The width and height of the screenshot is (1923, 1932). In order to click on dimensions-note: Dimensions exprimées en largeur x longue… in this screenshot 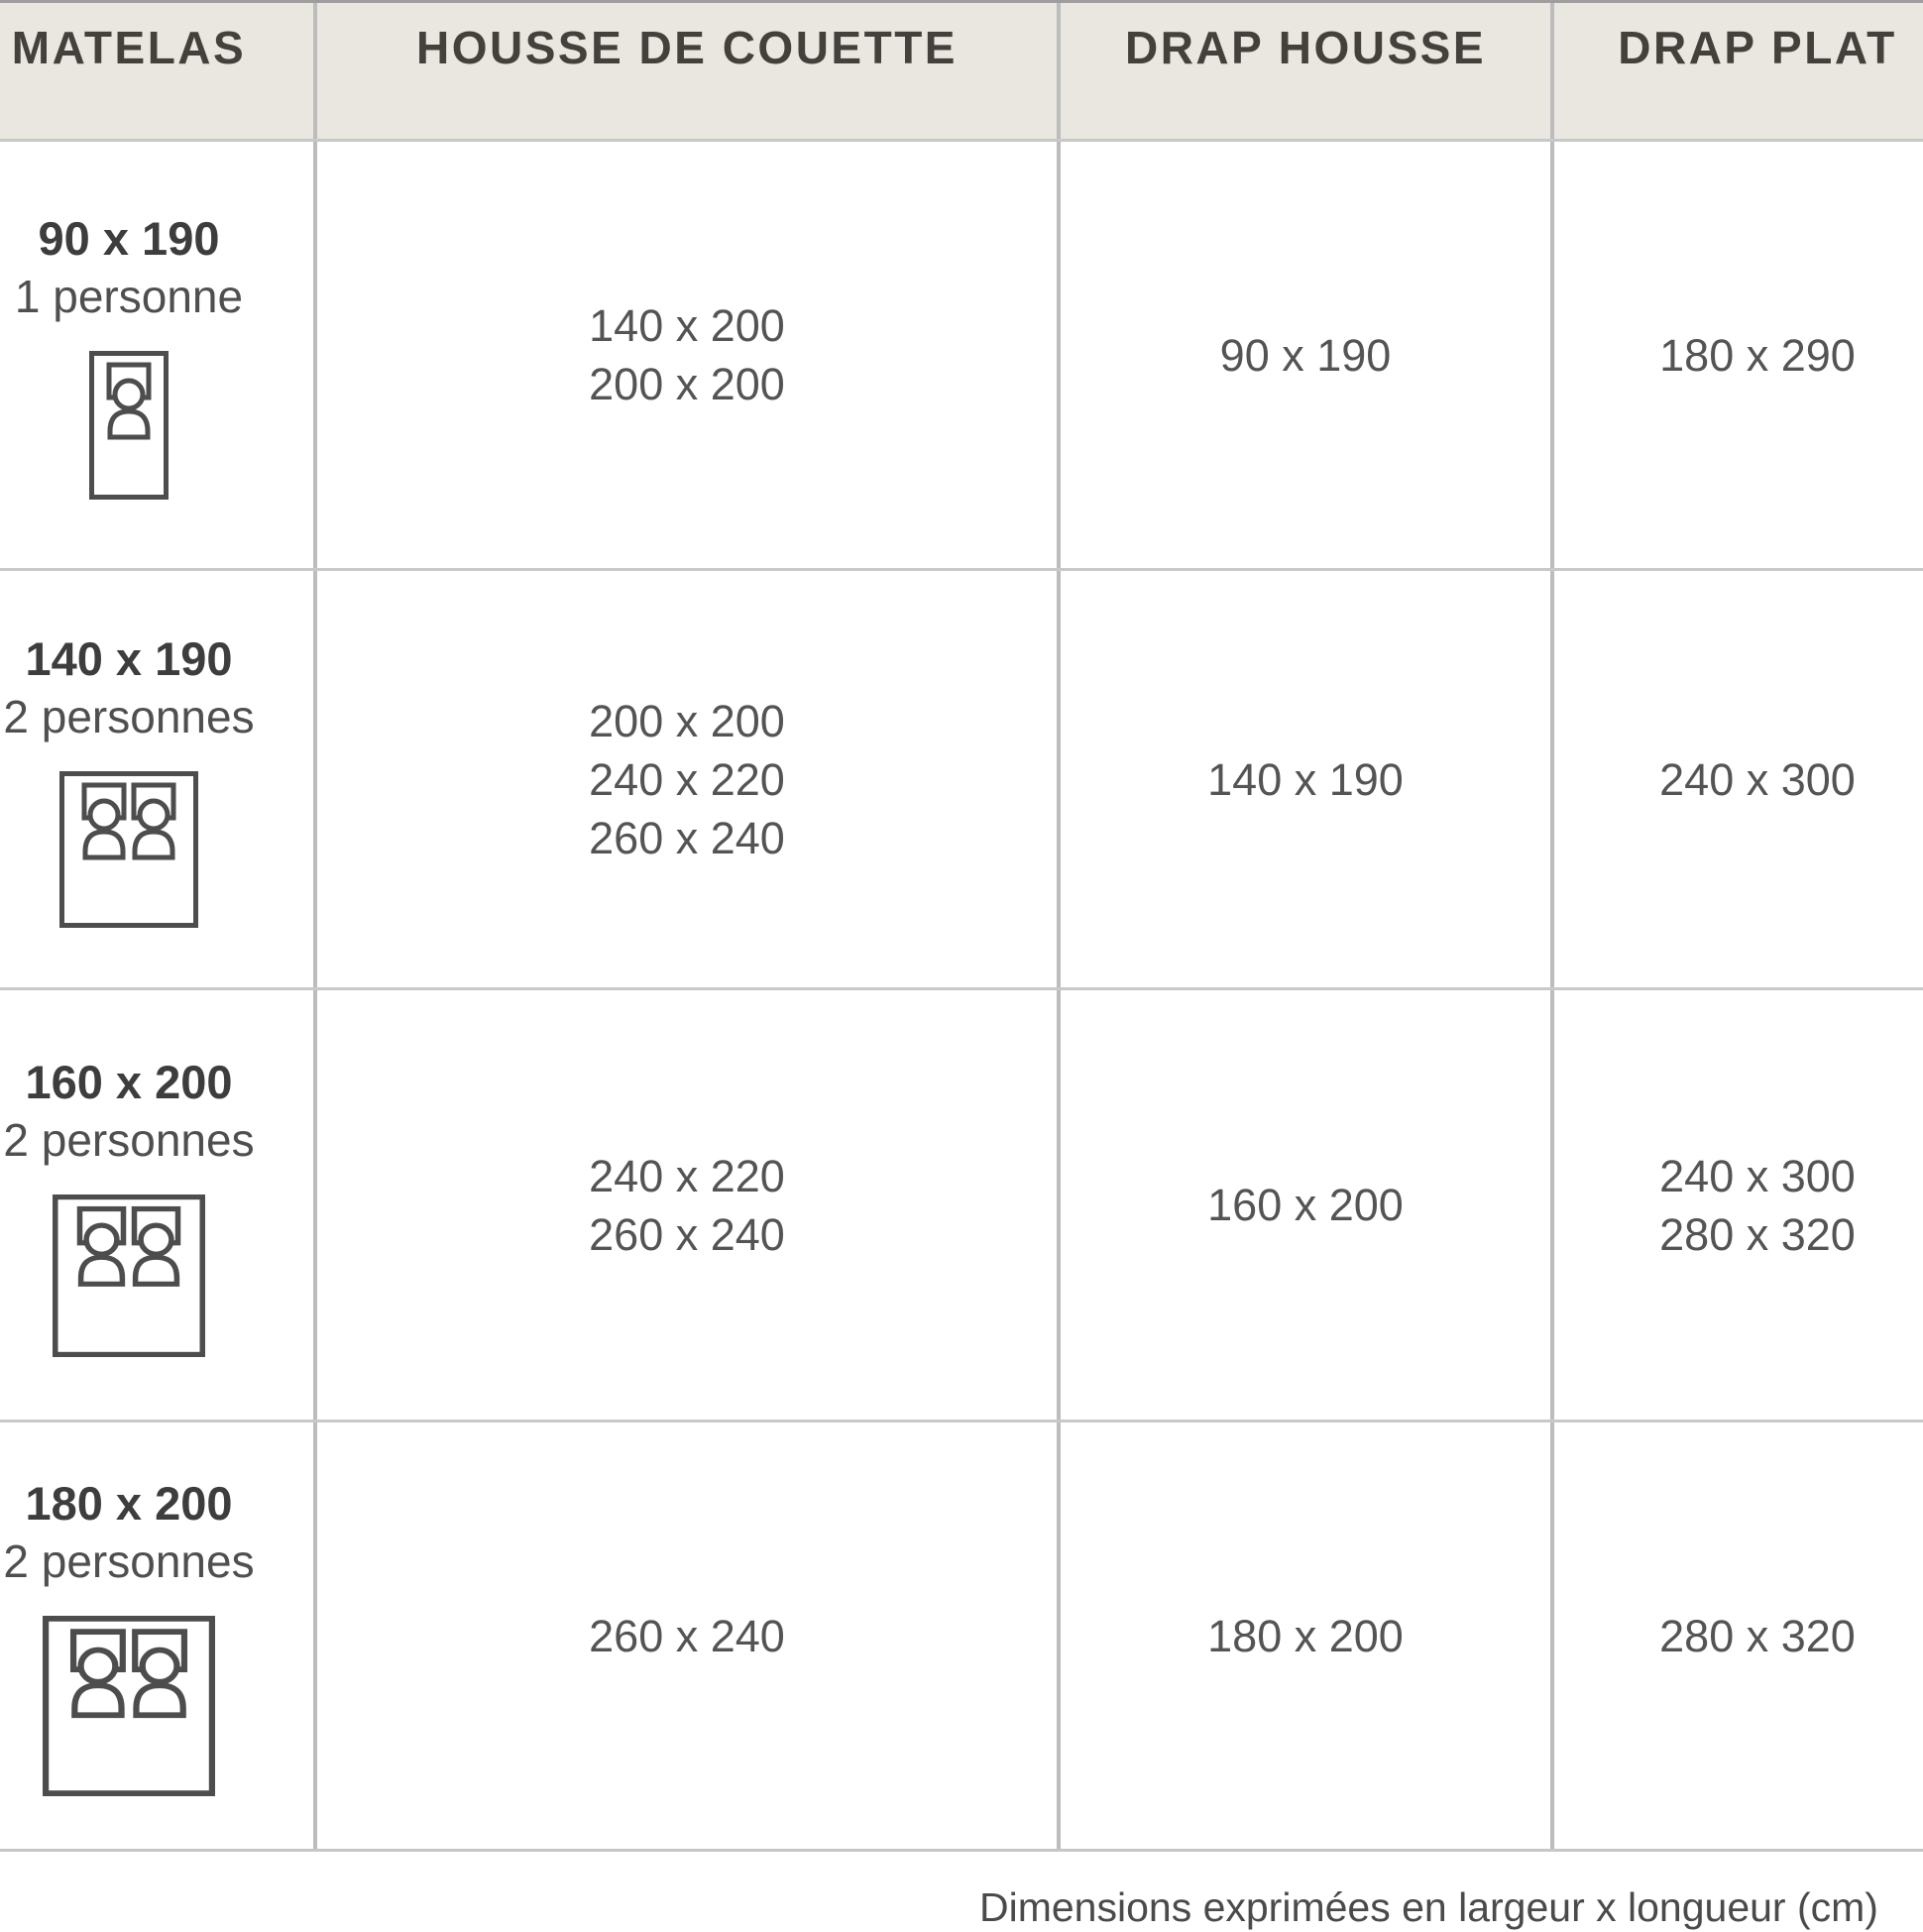, I will do `click(1428, 1907)`.